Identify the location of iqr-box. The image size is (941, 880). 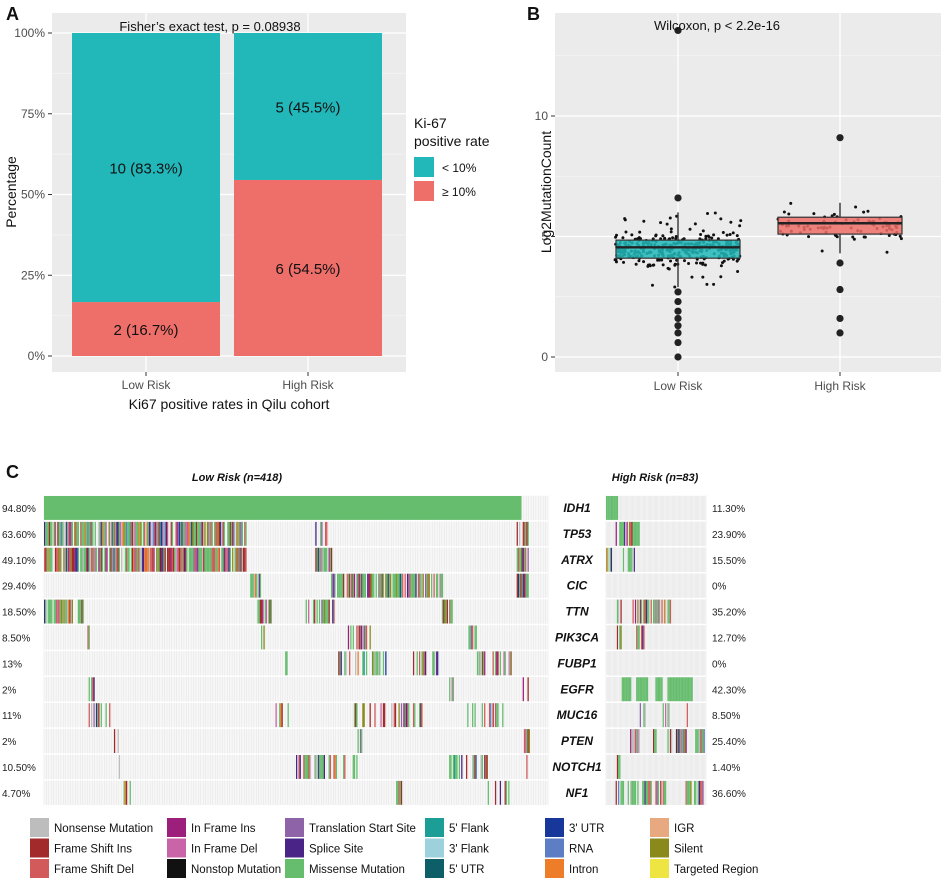
(678, 249).